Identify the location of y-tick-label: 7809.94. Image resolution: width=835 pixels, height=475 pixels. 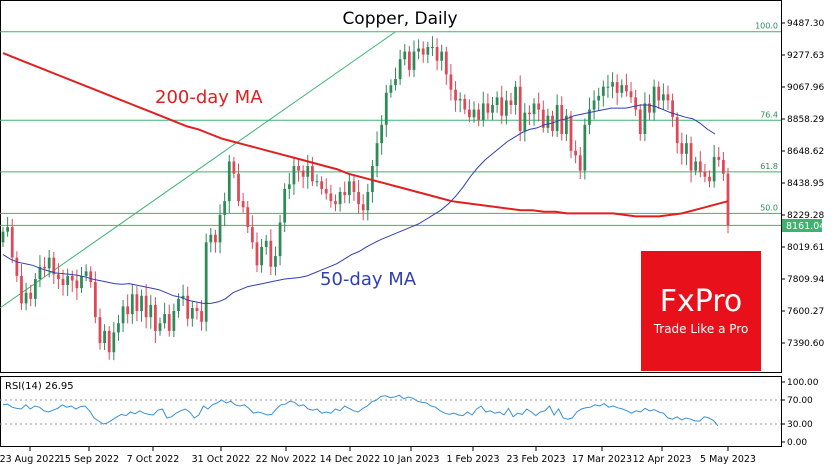
(805, 280).